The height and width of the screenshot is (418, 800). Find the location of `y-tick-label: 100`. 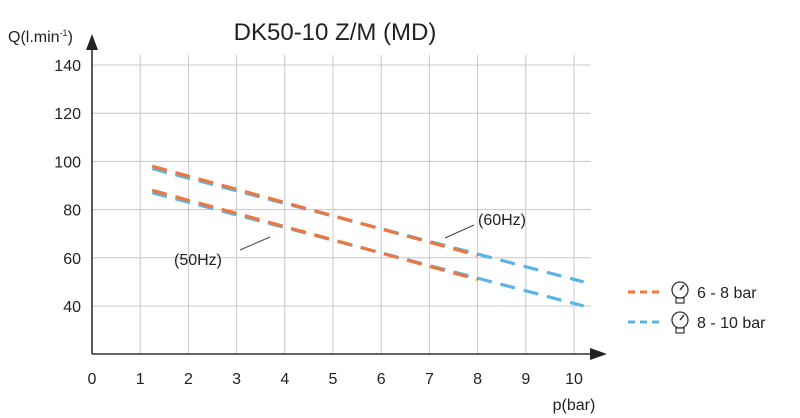

y-tick-label: 100 is located at coordinates (67, 162).